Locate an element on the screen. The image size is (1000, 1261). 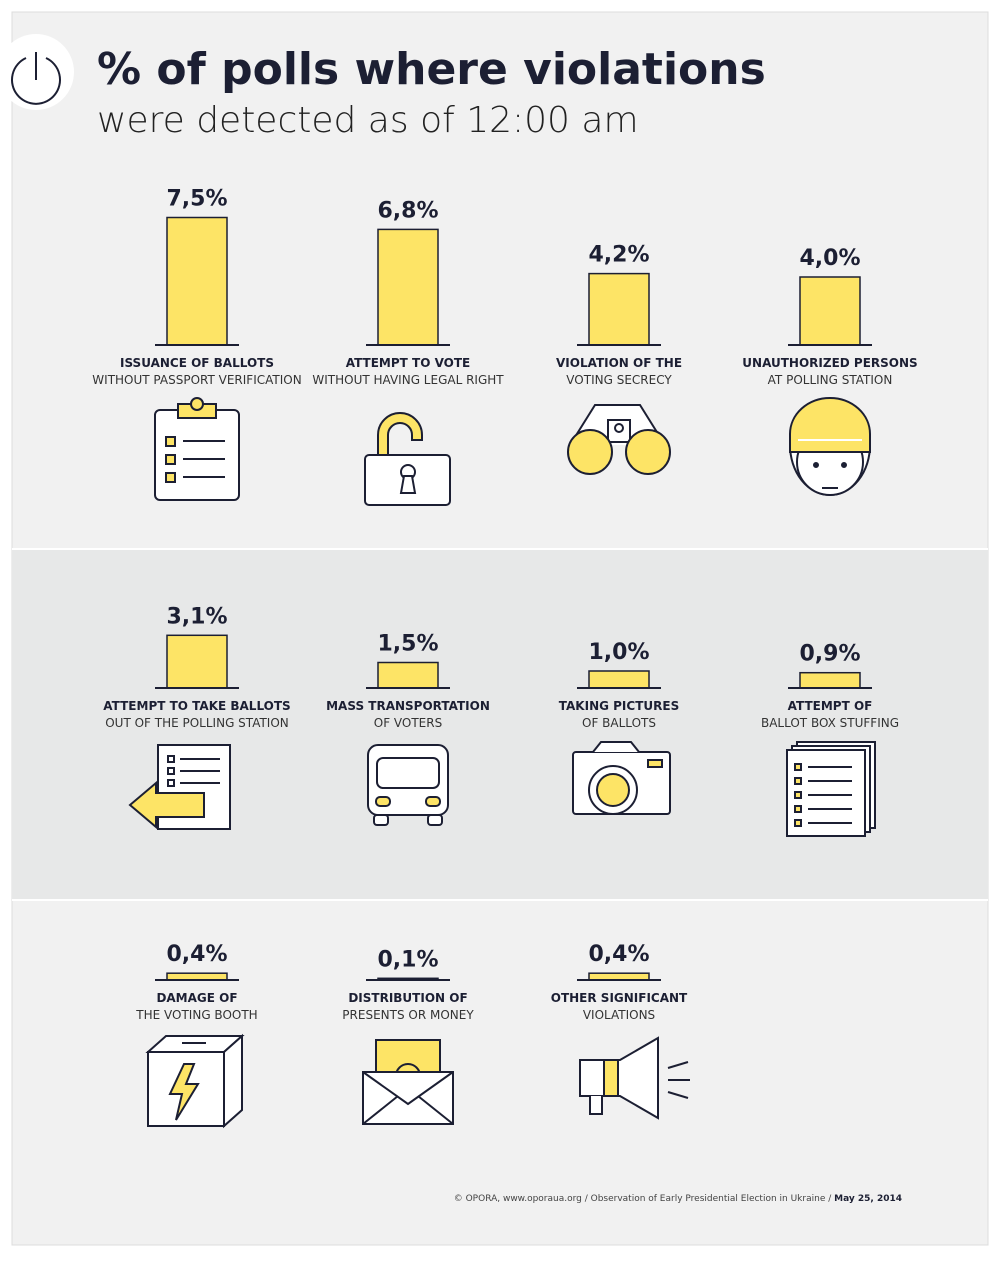
subtitle: were detected as of 12:00 am is located at coordinates (368, 120).